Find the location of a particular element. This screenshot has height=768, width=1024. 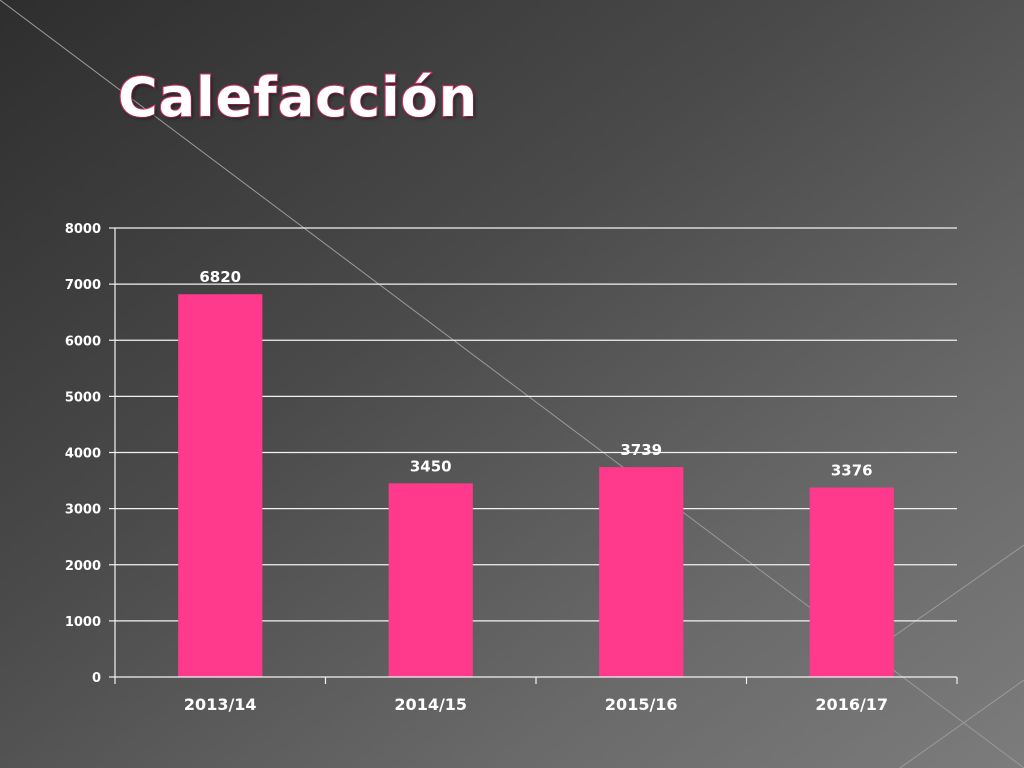

y-tick-label: 6000 is located at coordinates (83, 341).